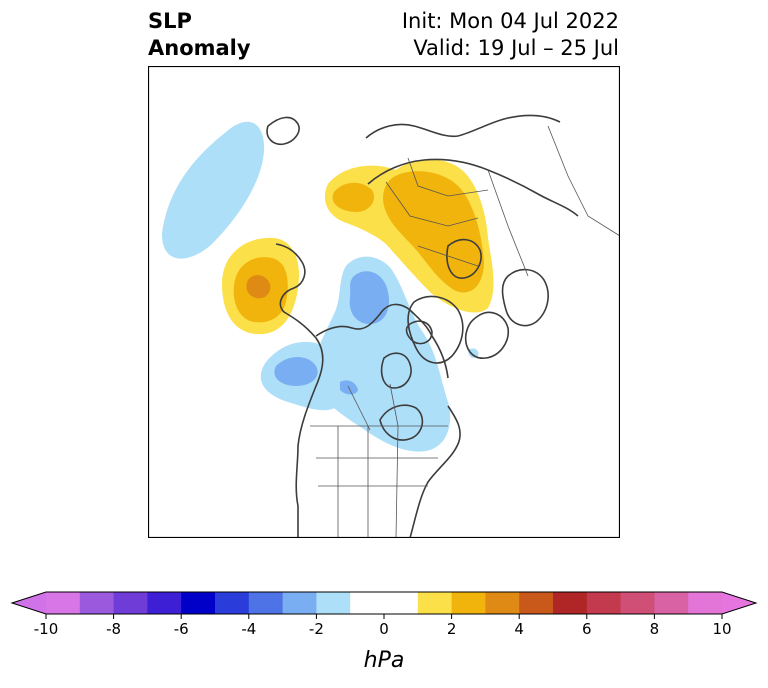 This screenshot has height=688, width=768. I want to click on negative-anomaly-canada-arctic, so click(382, 354).